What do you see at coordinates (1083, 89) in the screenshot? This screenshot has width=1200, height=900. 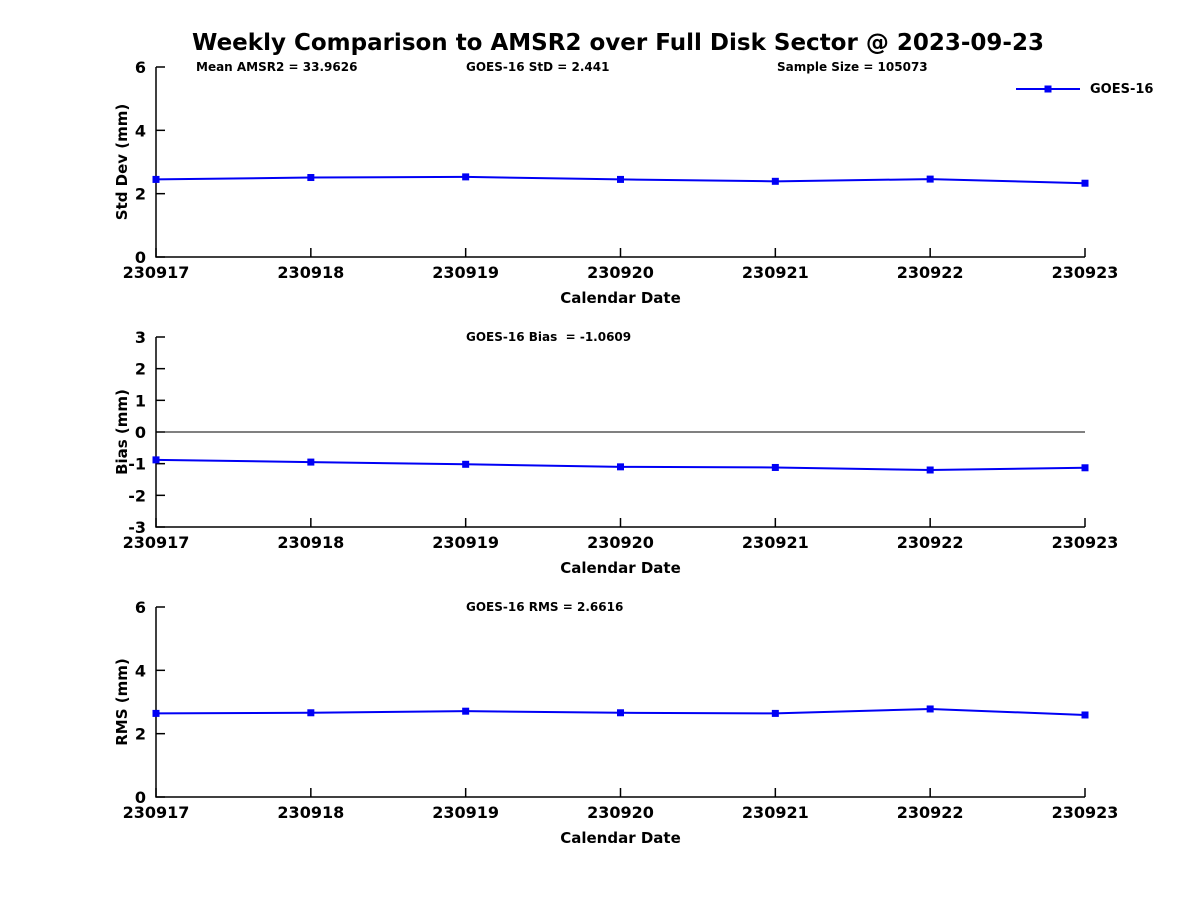 I see `legend: GOES-16` at bounding box center [1083, 89].